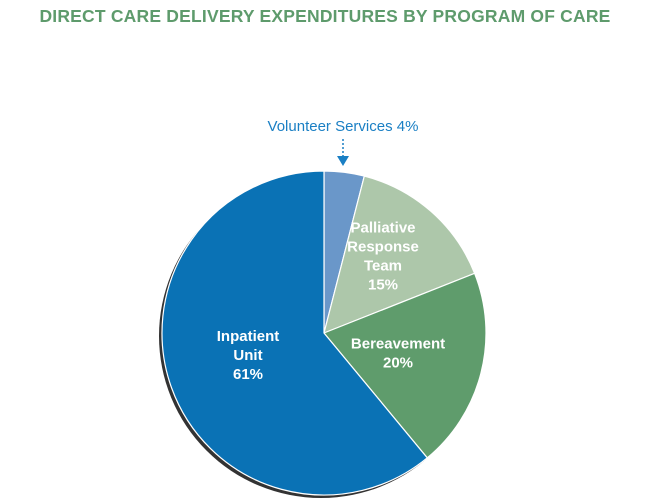 The width and height of the screenshot is (650, 500). What do you see at coordinates (247, 355) in the screenshot?
I see `label-inpatient-unit: Unit` at bounding box center [247, 355].